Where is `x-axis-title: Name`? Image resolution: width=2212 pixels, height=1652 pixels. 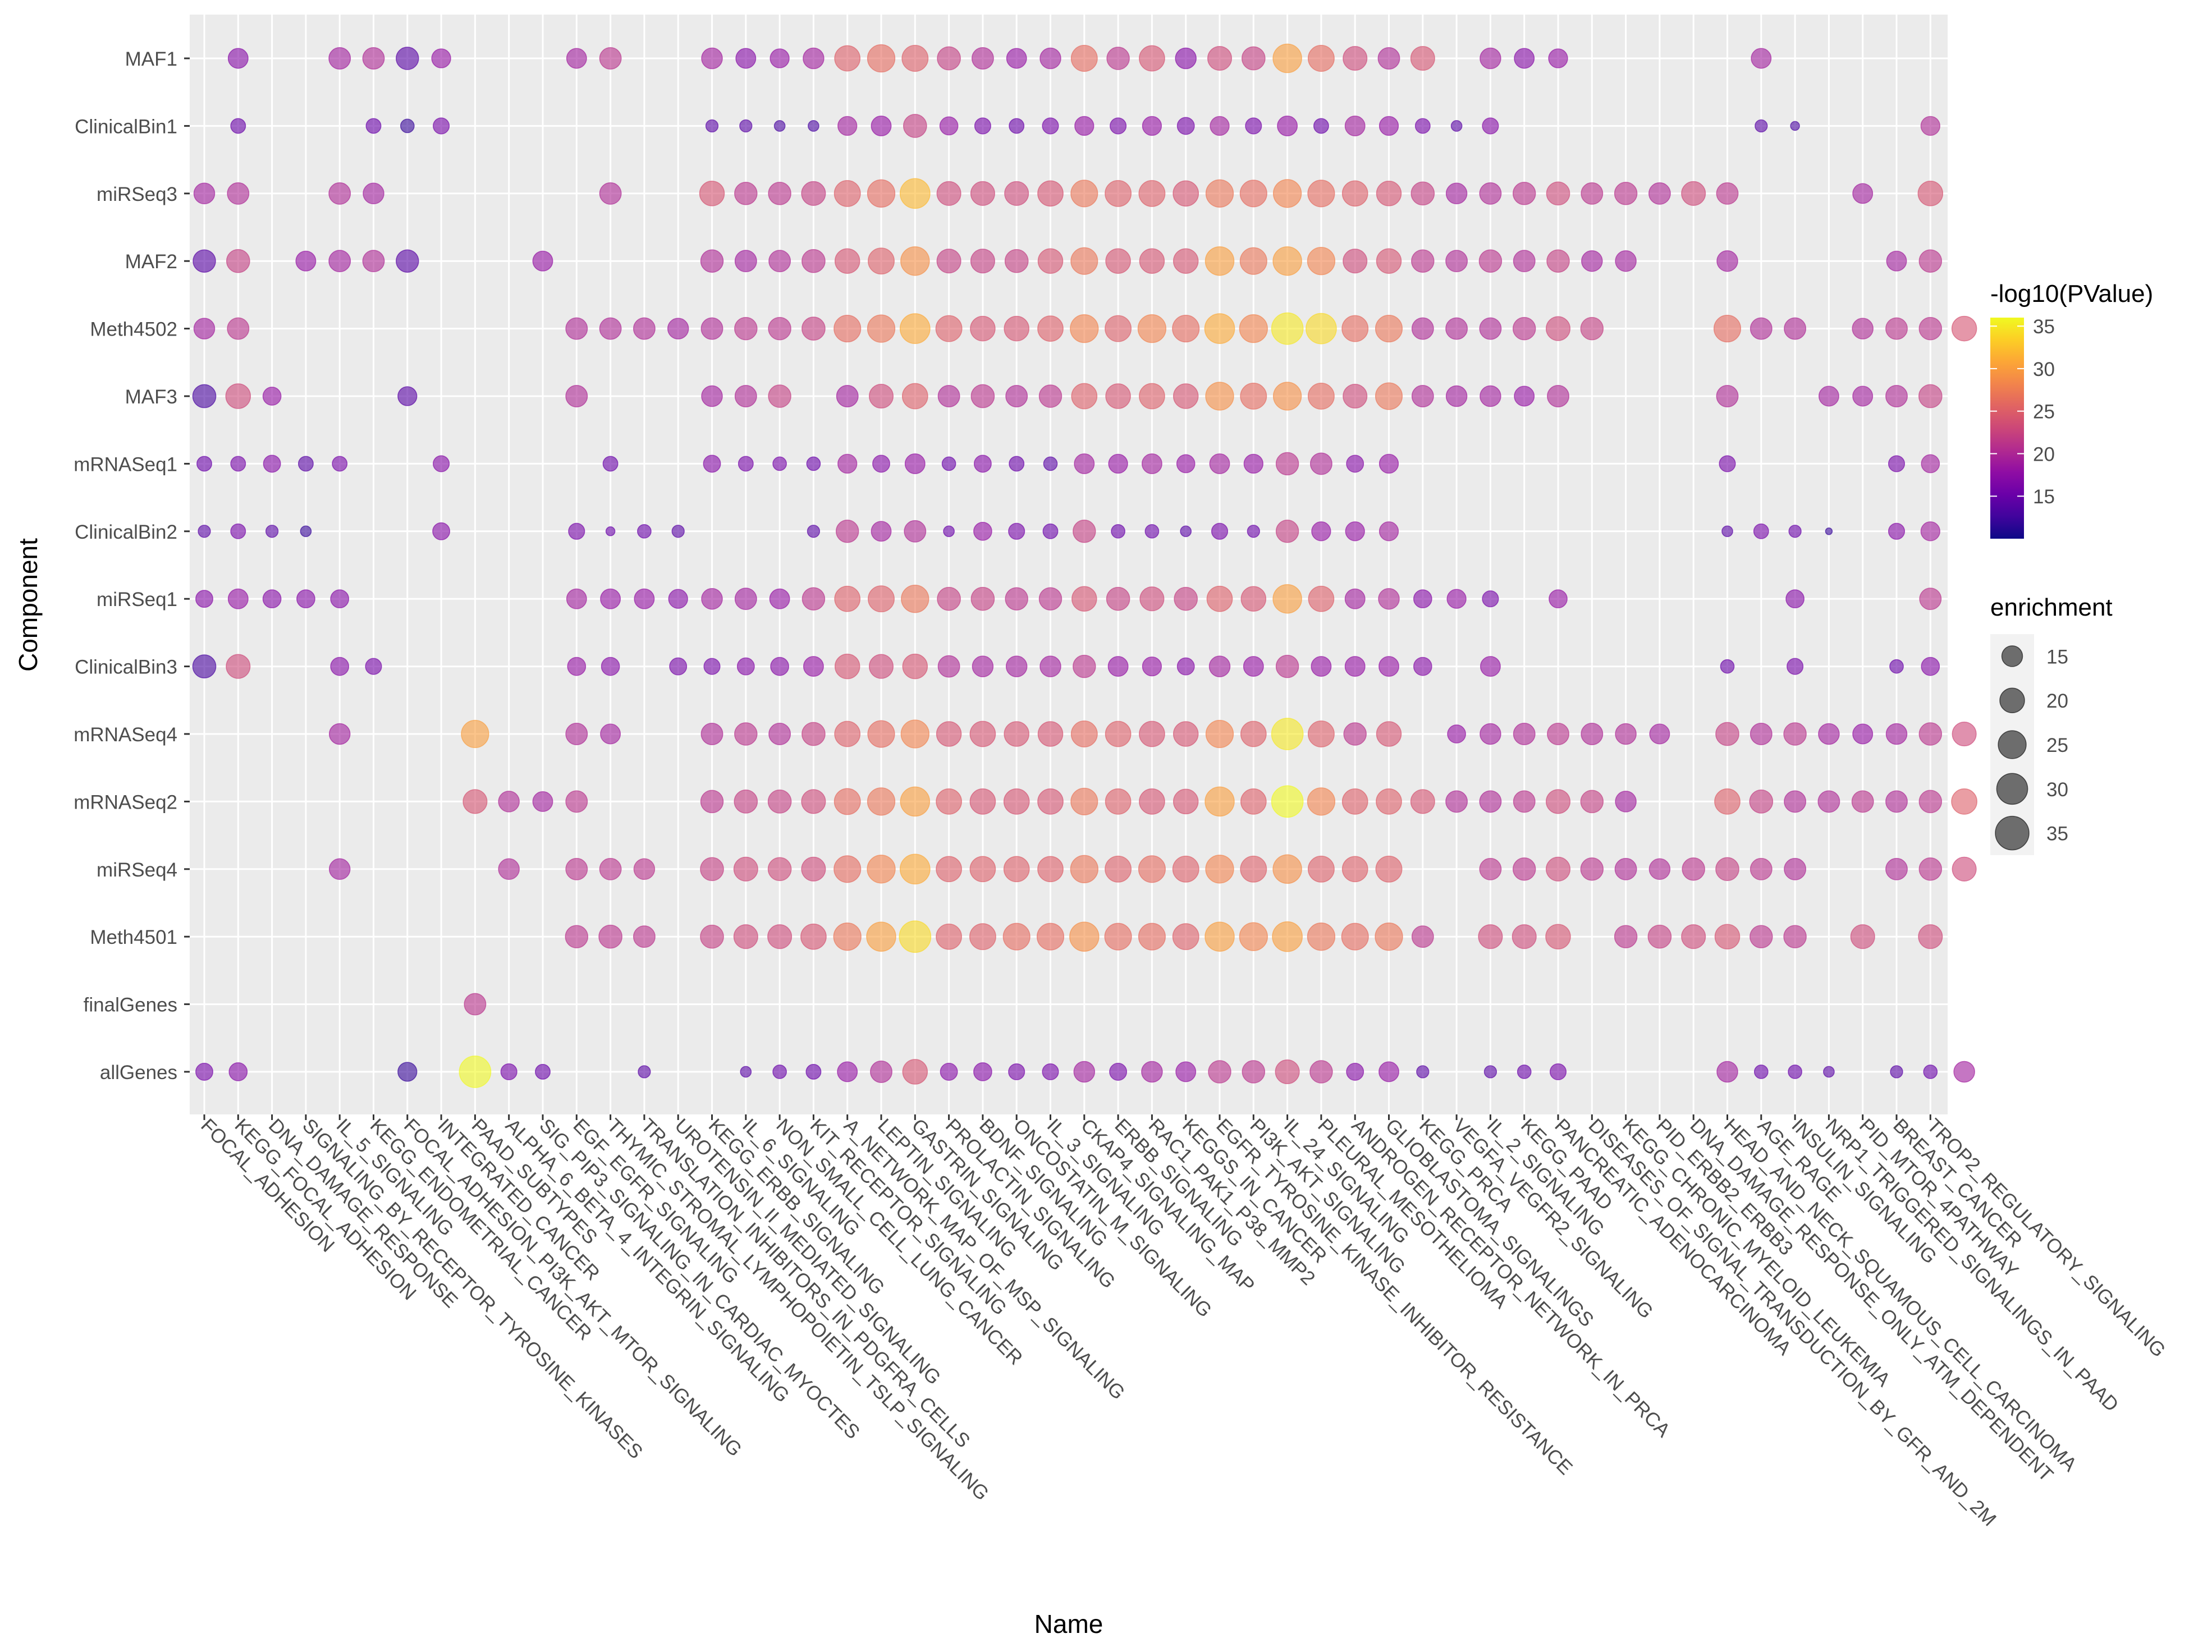
x-axis-title: Name is located at coordinates (1068, 1624).